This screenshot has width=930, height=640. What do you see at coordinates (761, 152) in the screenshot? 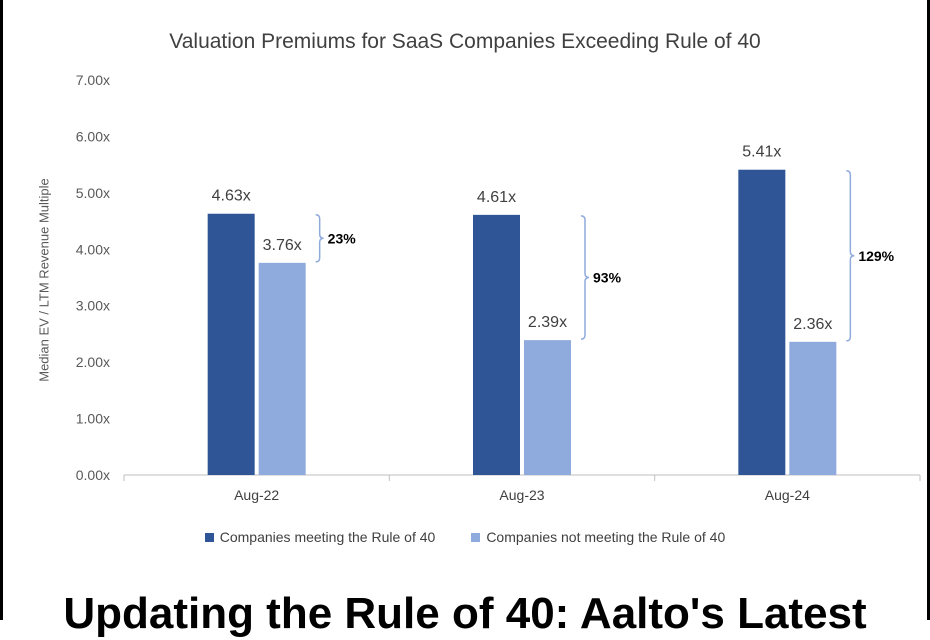
I see `data-label-meeting: 5.41x` at bounding box center [761, 152].